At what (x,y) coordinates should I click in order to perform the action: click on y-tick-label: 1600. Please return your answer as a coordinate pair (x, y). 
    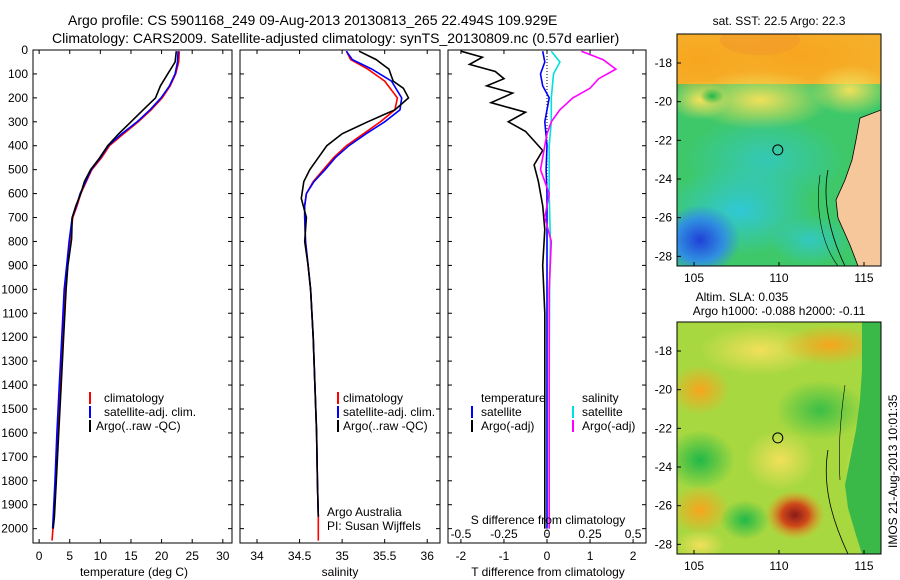
    Looking at the image, I should click on (14, 433).